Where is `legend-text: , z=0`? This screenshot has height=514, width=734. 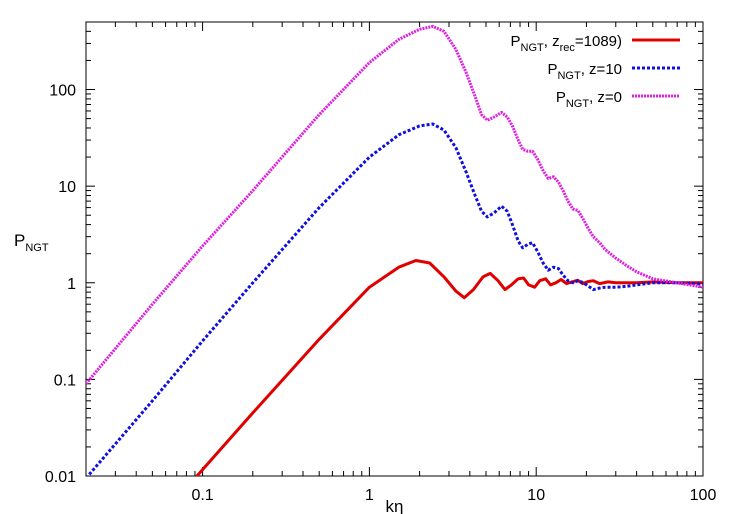
legend-text: , z=0 is located at coordinates (605, 97).